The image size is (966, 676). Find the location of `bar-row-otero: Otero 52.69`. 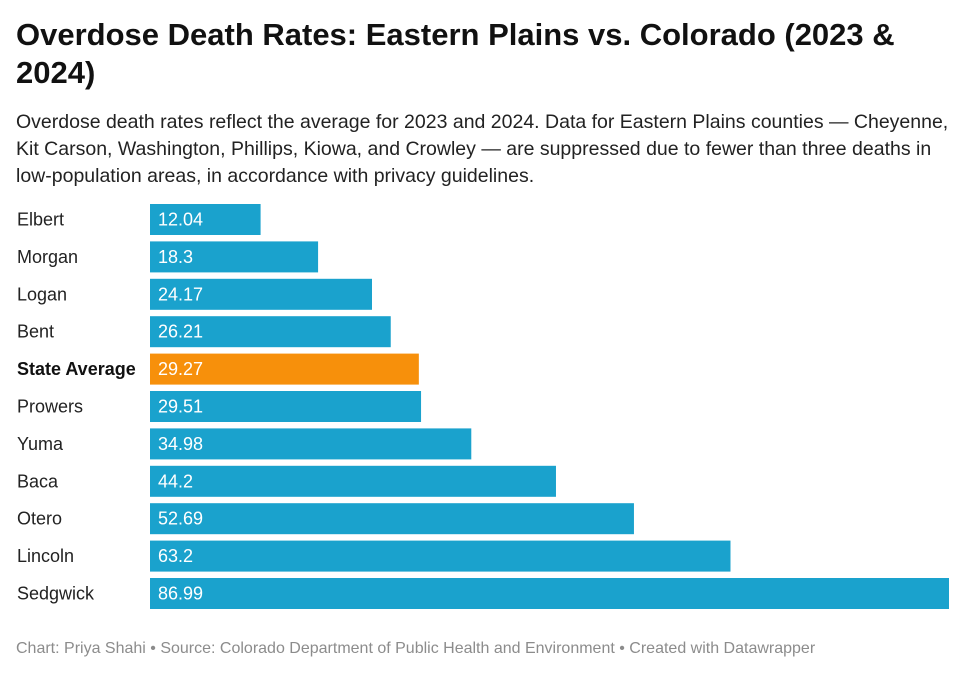

bar-row-otero: Otero 52.69 is located at coordinates (325, 519).